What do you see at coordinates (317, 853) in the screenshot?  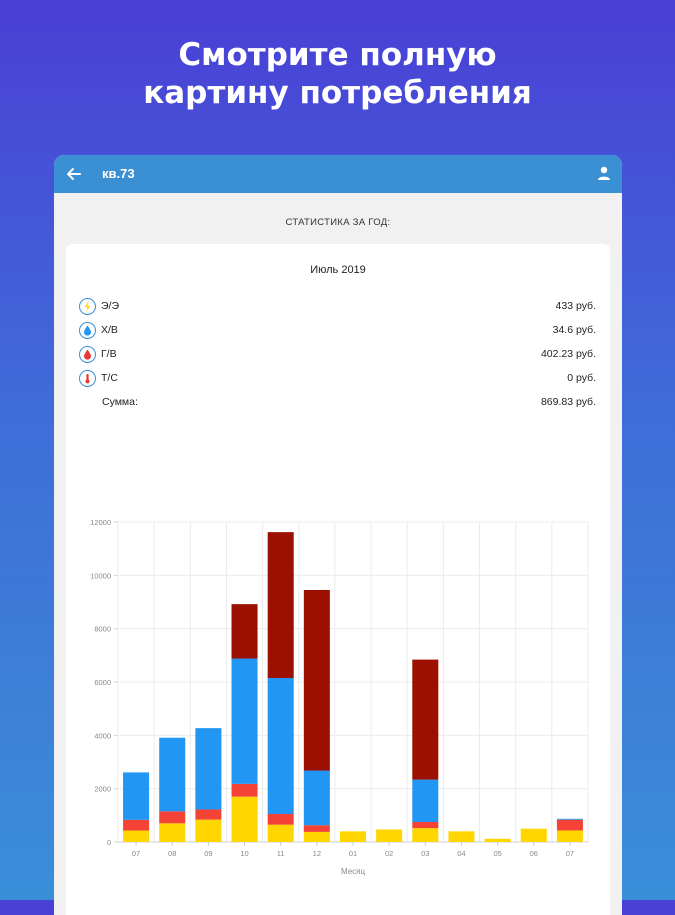 I see `x-tick-label: 12` at bounding box center [317, 853].